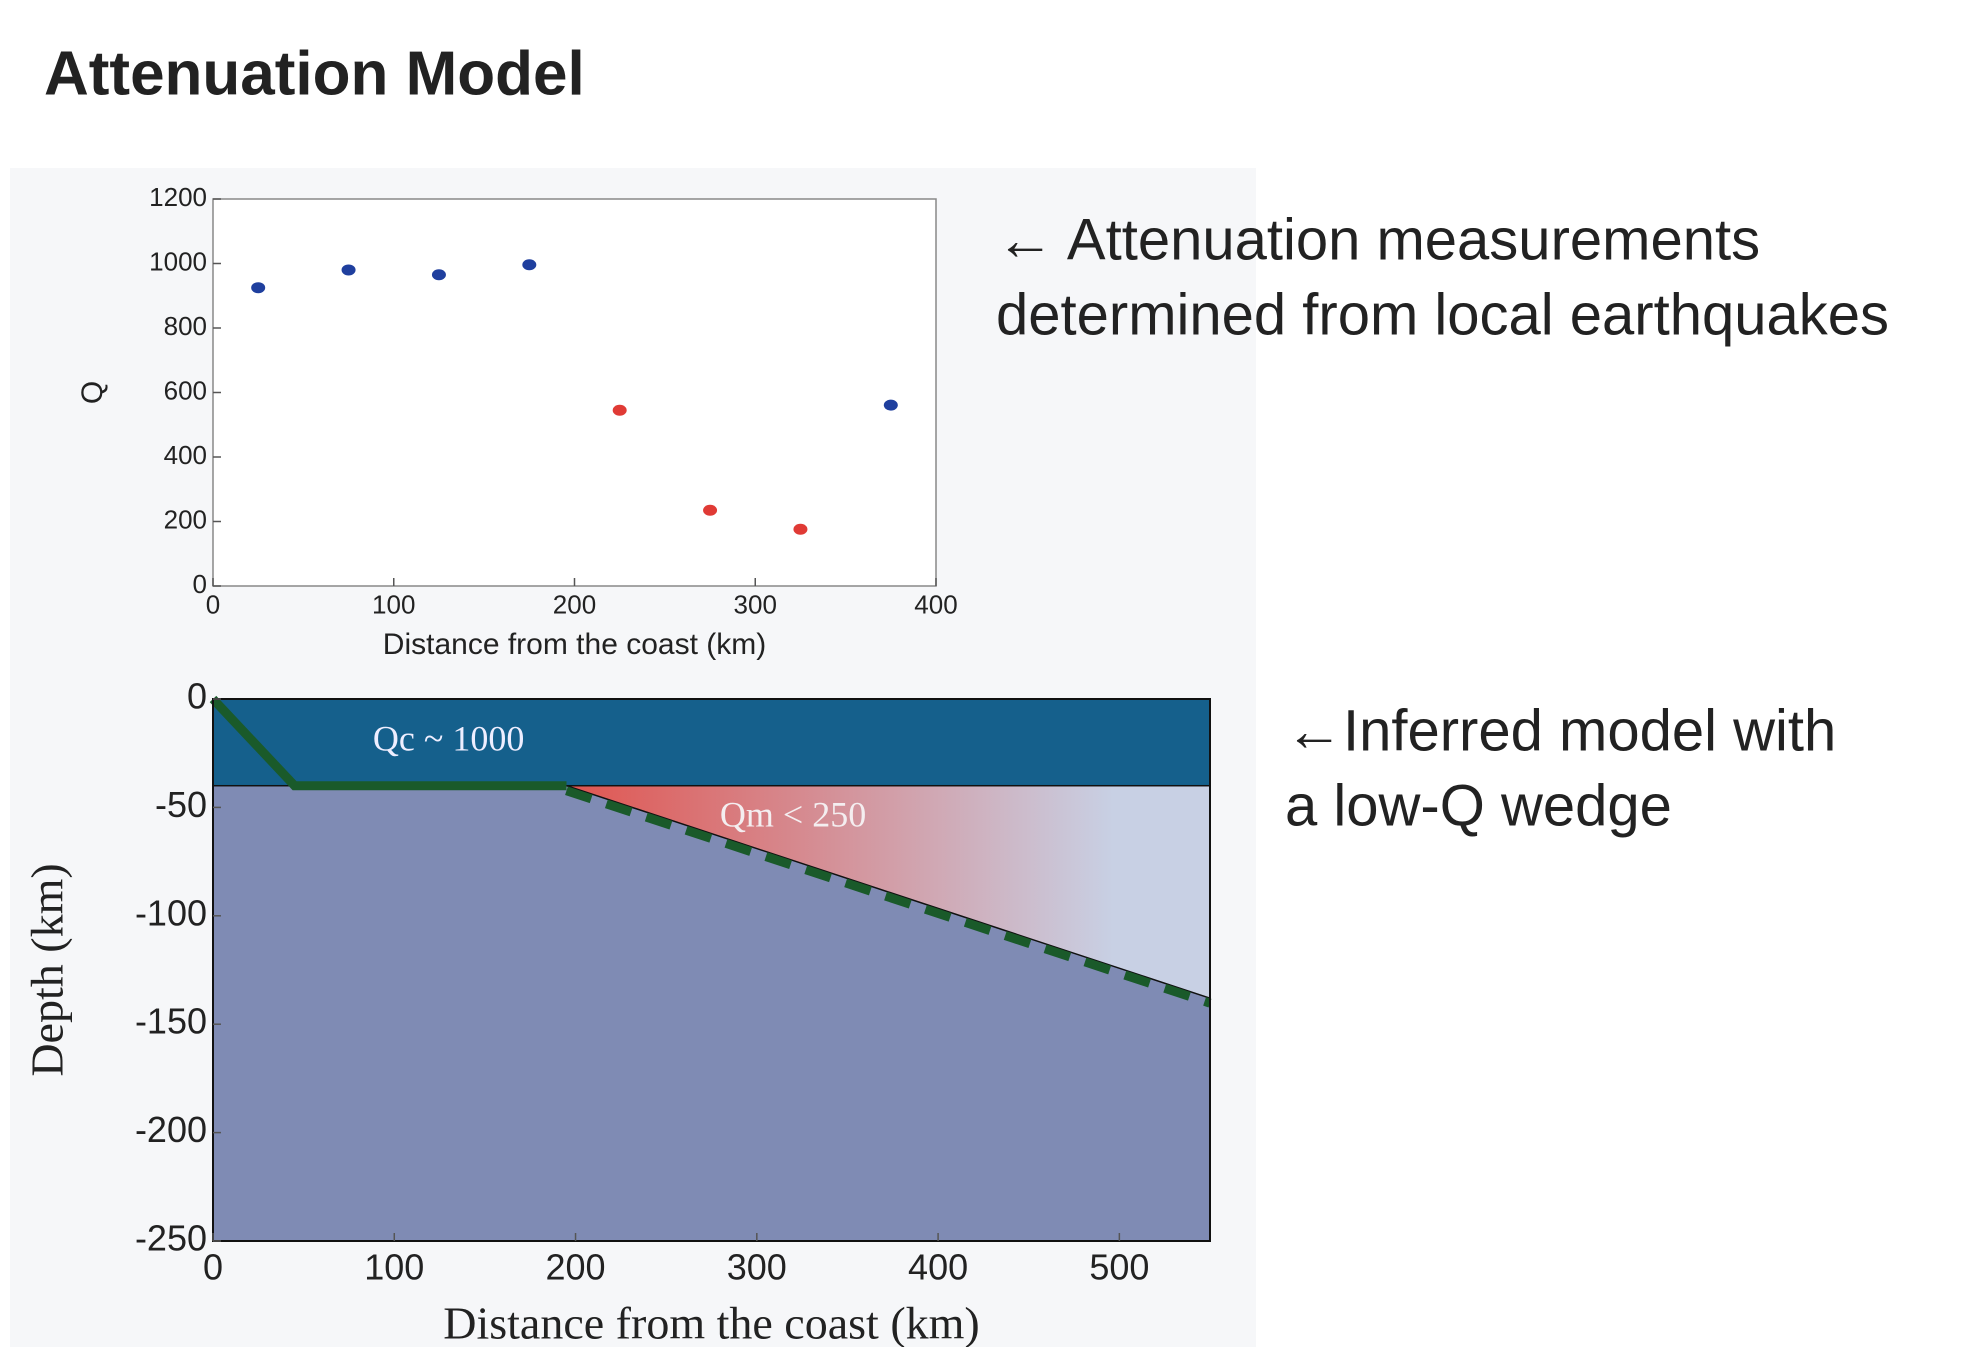  What do you see at coordinates (448, 739) in the screenshot?
I see `region-label: Qc ~ 1000` at bounding box center [448, 739].